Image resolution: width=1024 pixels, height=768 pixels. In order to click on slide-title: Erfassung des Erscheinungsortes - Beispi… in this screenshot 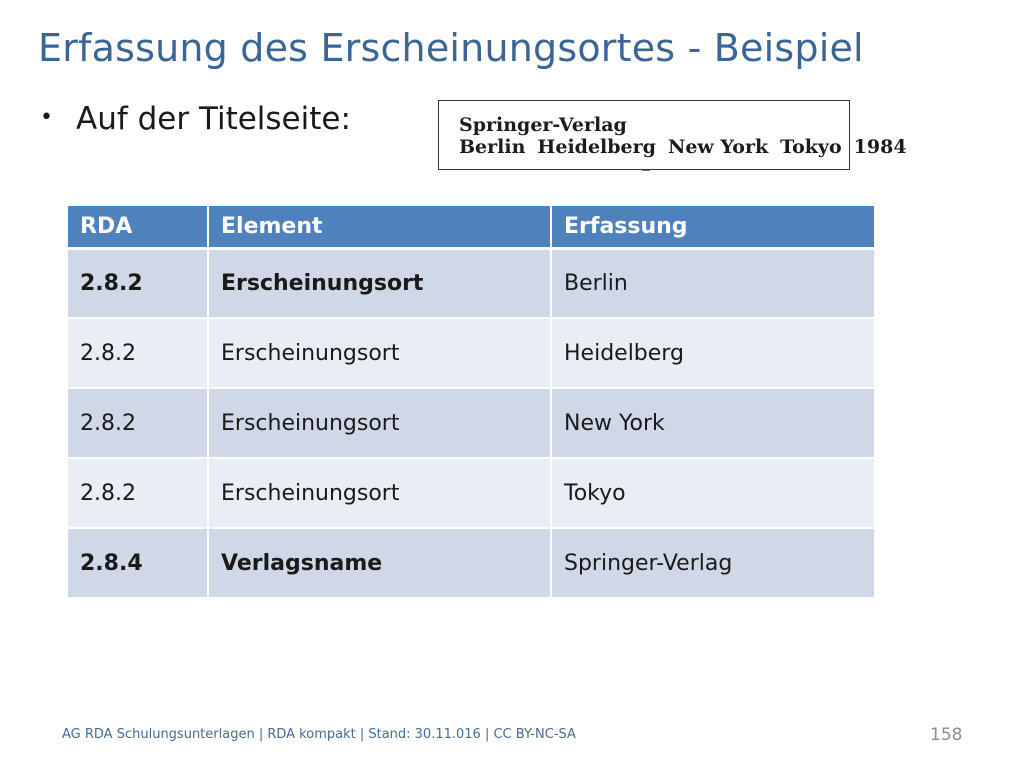, I will do `click(451, 48)`.